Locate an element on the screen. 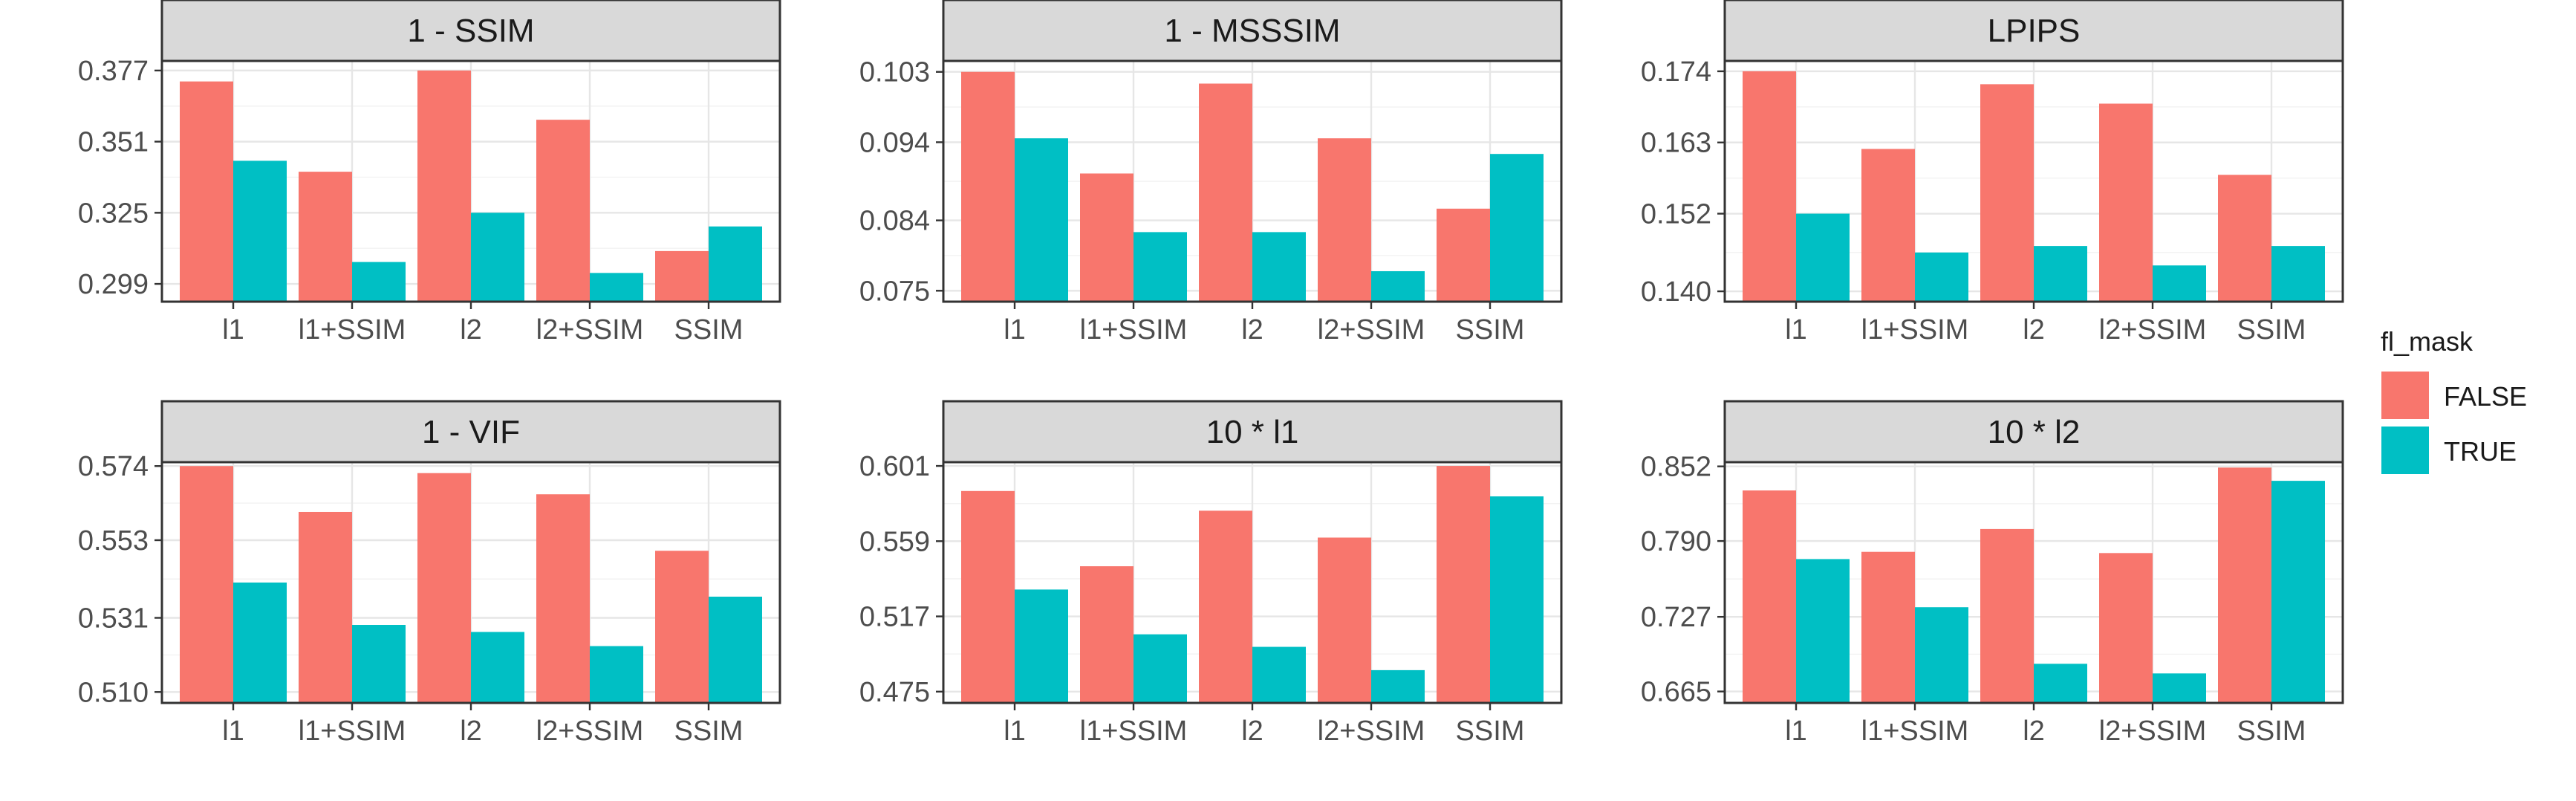 This screenshot has height=801, width=2576. bar-lpips-l1-ssim-false is located at coordinates (1888, 225).